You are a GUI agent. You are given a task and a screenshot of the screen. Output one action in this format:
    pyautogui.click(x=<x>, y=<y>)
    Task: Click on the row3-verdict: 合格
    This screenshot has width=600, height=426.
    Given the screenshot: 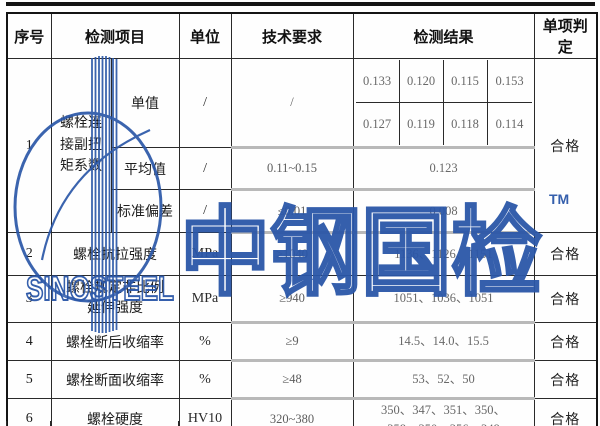 What is the action you would take?
    pyautogui.click(x=565, y=299)
    